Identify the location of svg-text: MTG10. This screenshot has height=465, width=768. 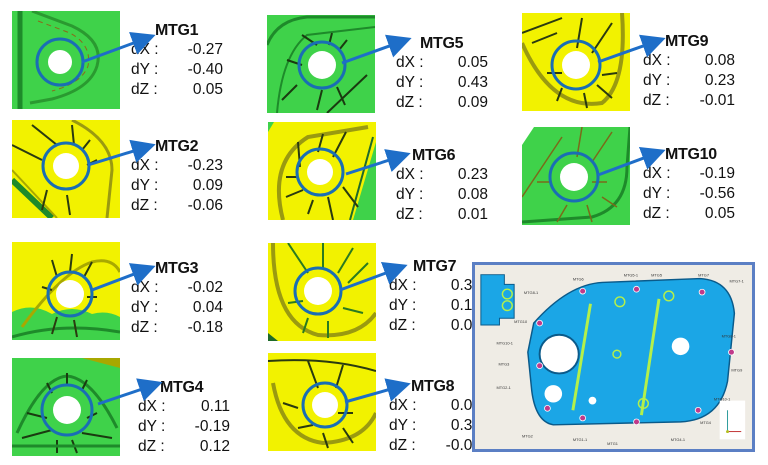
(520, 321).